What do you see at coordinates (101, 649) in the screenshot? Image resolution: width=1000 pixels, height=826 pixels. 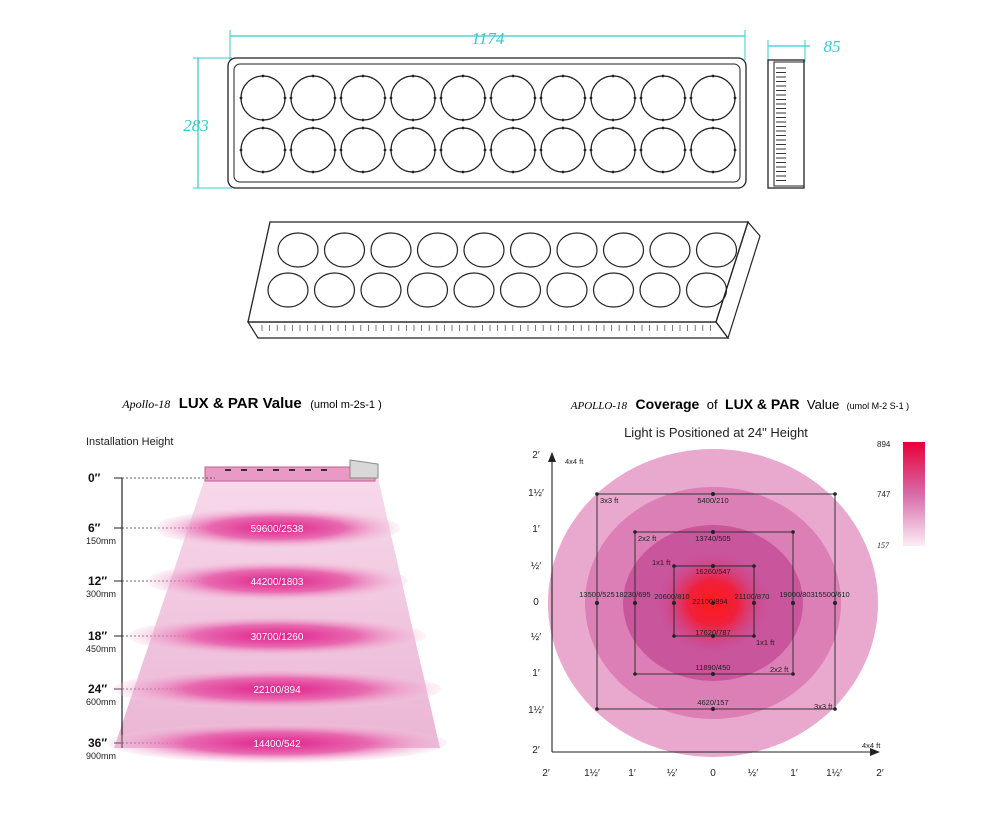 I see `height-mm: 450mm` at bounding box center [101, 649].